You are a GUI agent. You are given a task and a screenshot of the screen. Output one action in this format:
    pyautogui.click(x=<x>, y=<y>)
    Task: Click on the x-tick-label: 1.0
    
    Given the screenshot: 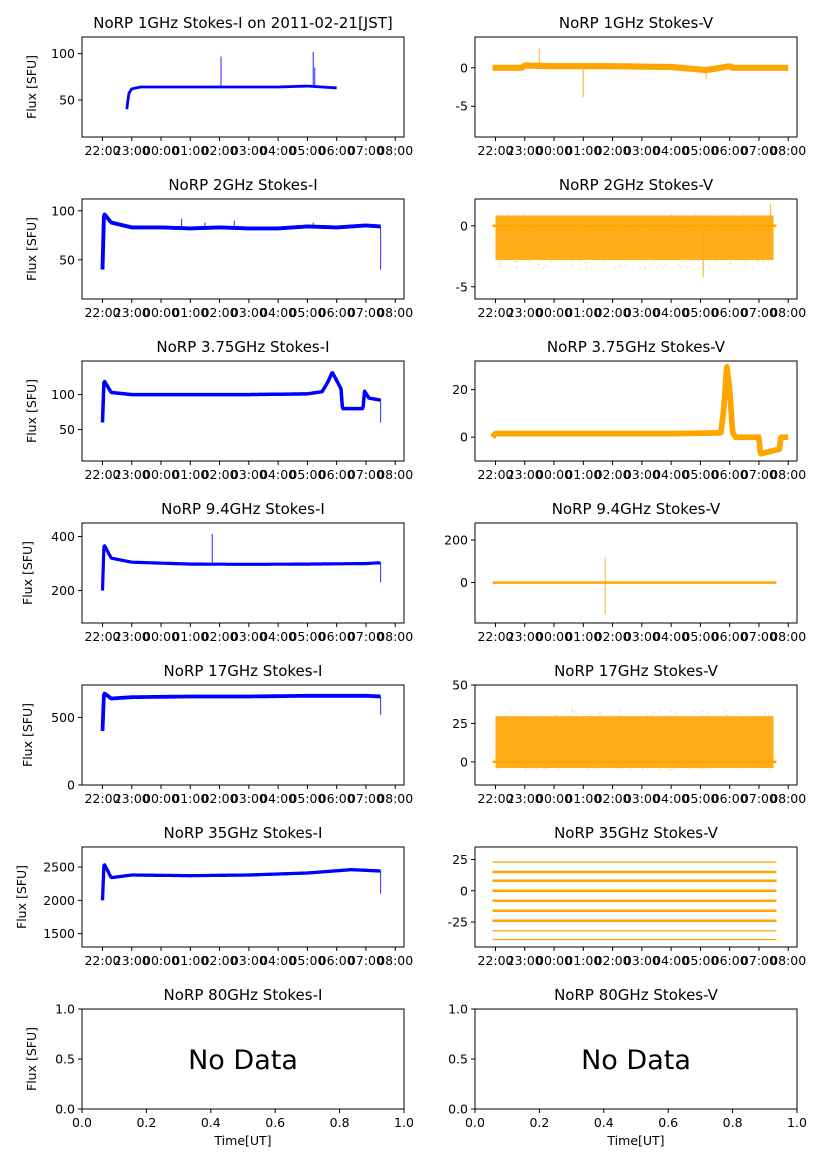 What is the action you would take?
    pyautogui.click(x=797, y=1122)
    